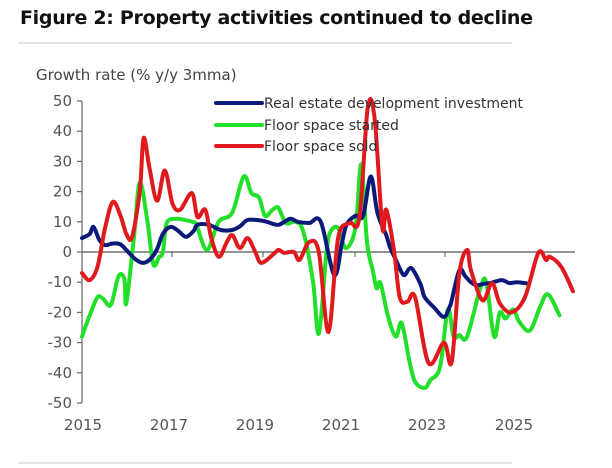 The width and height of the screenshot is (612, 468). Describe the element at coordinates (320, 147) in the screenshot. I see `legend-label-floor-space-sold: Floor space sold` at that location.